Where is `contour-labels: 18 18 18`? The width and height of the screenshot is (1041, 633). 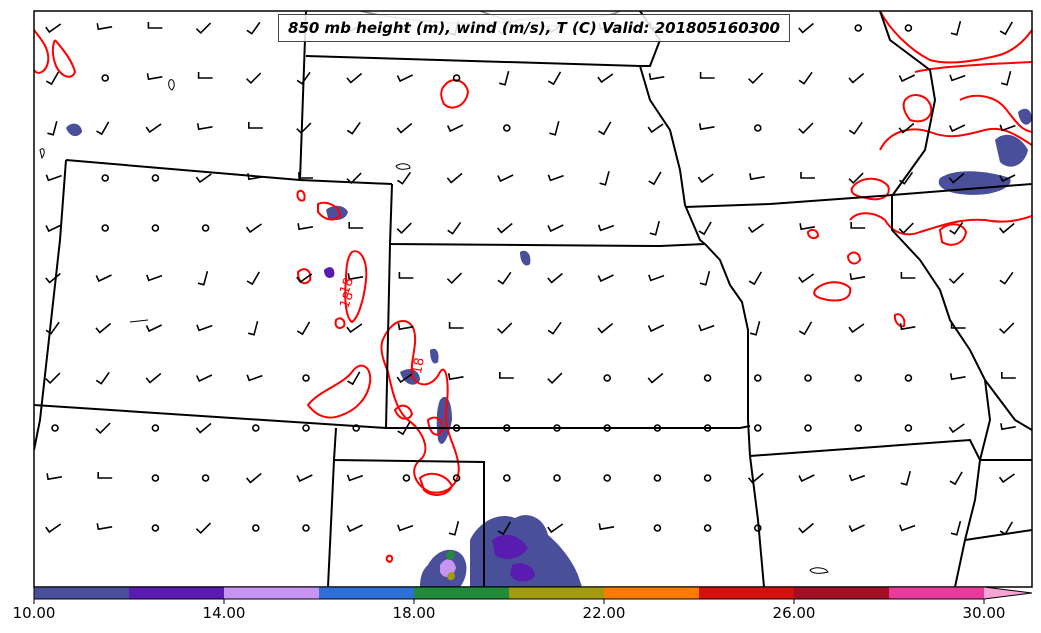 contour-labels: 18 18 18 is located at coordinates (382, 326).